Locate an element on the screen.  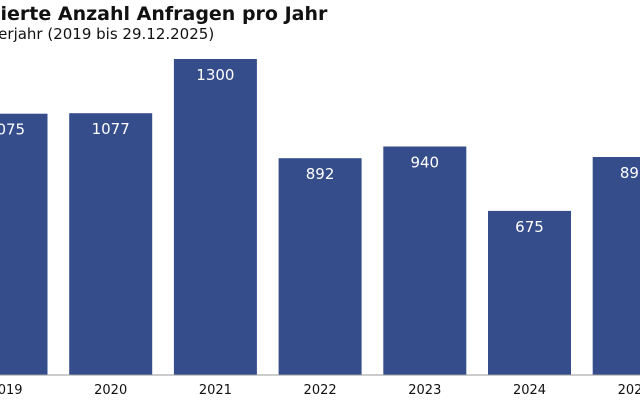
bar-value-label-2024: 675 is located at coordinates (529, 227).